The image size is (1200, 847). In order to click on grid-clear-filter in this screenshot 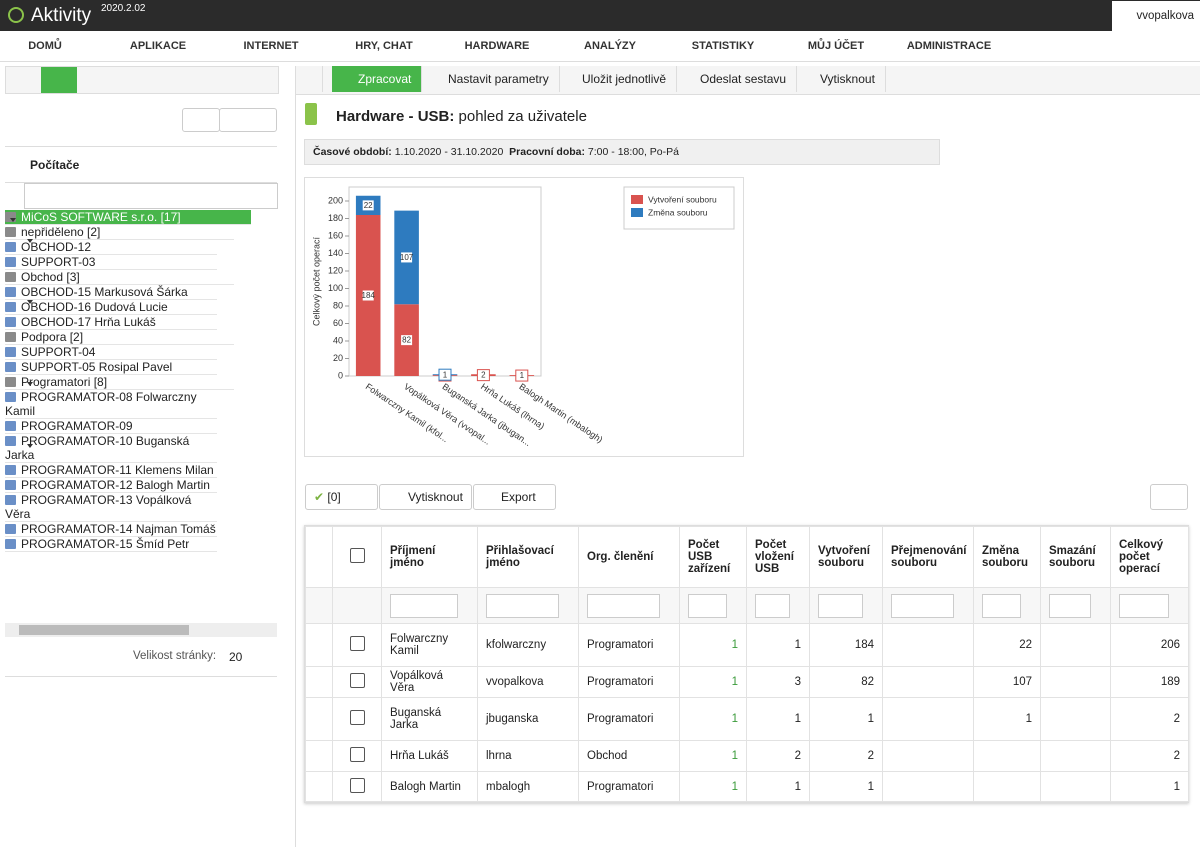, I will do `click(1169, 497)`.